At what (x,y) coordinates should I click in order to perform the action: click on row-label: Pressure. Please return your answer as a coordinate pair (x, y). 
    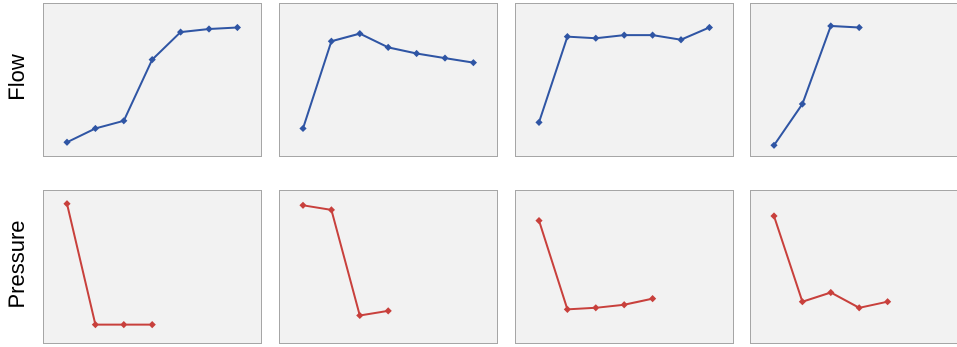
    Looking at the image, I should click on (16, 264).